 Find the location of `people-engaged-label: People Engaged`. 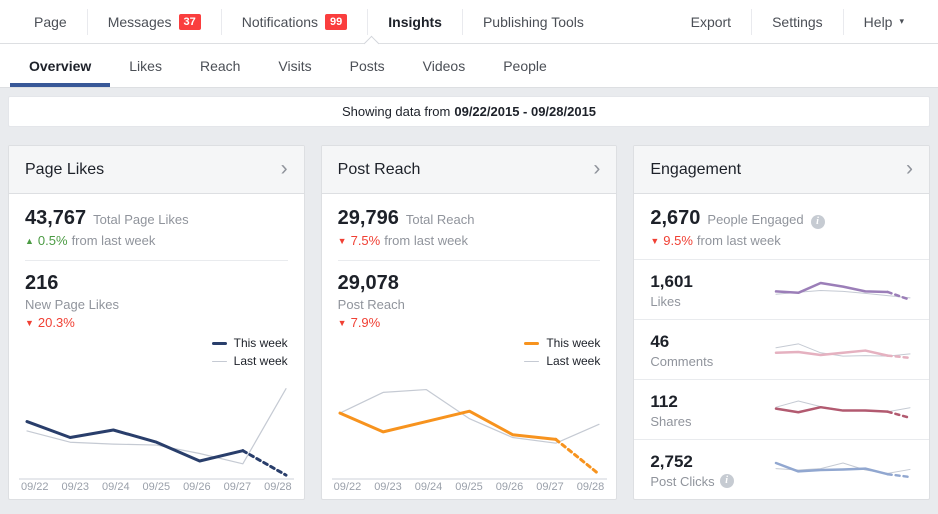

people-engaged-label: People Engaged is located at coordinates (755, 219).